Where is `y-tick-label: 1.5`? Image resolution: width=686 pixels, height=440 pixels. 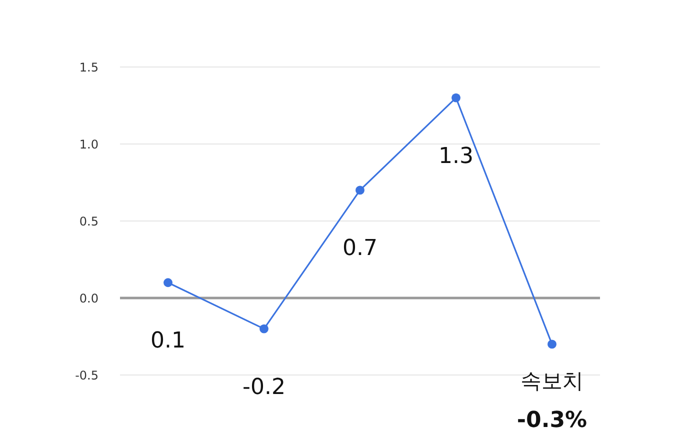
y-tick-label: 1.5 is located at coordinates (88, 67).